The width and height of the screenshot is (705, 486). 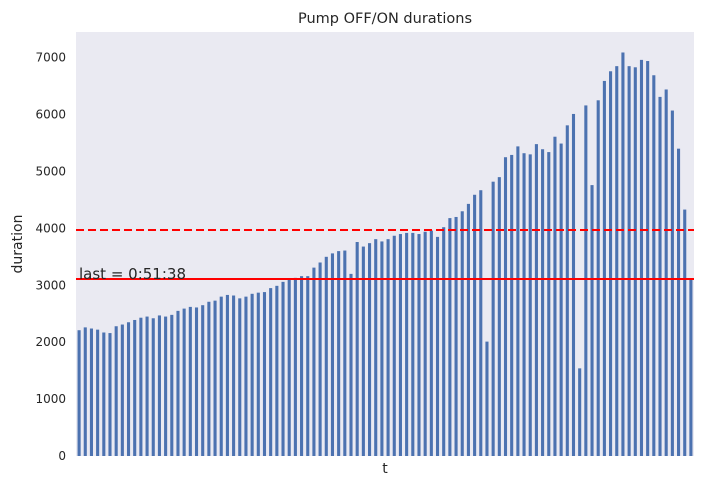 What do you see at coordinates (50, 171) in the screenshot?
I see `y-tick-label: 5000` at bounding box center [50, 171].